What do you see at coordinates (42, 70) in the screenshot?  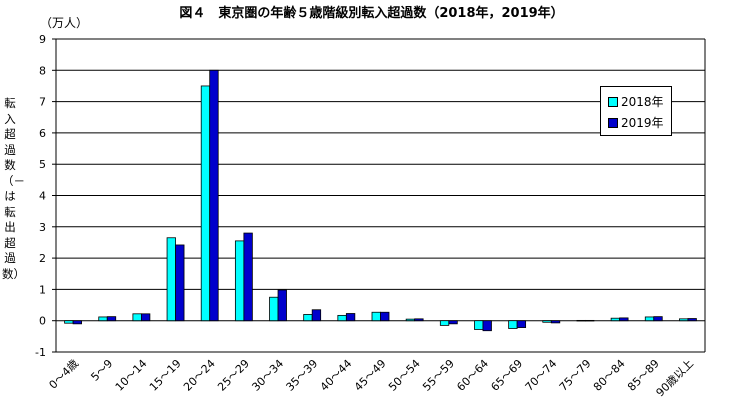 I see `y-tick-label: 8` at bounding box center [42, 70].